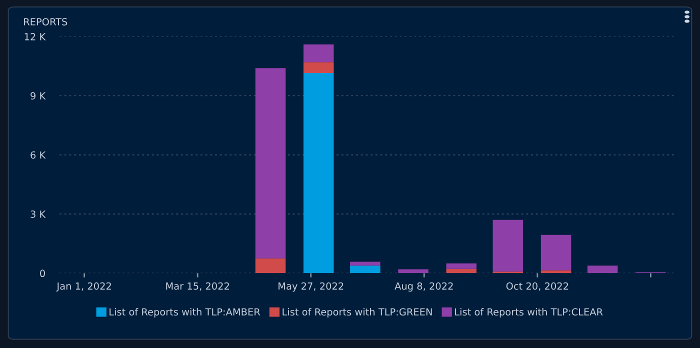 This screenshot has width=700, height=348. What do you see at coordinates (42, 274) in the screenshot?
I see `y-tick-label: 0` at bounding box center [42, 274].